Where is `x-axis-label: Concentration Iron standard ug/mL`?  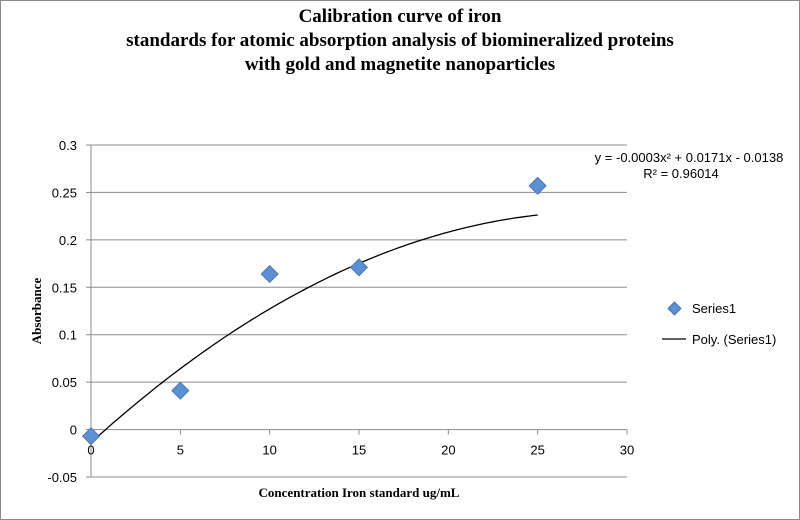 x-axis-label: Concentration Iron standard ug/mL is located at coordinates (359, 492).